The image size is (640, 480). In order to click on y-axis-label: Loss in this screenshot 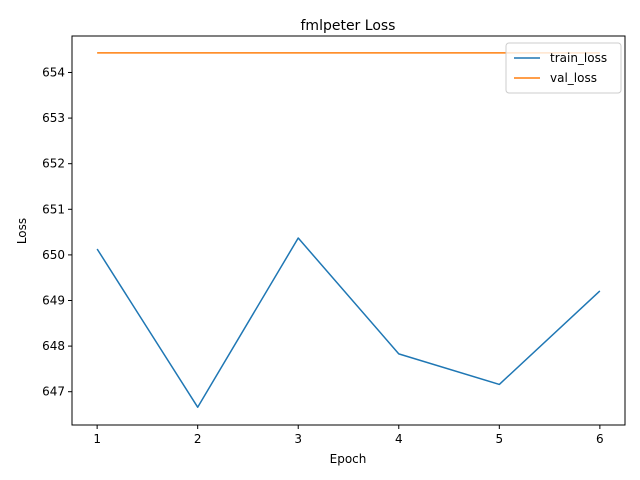, I will do `click(22, 231)`.